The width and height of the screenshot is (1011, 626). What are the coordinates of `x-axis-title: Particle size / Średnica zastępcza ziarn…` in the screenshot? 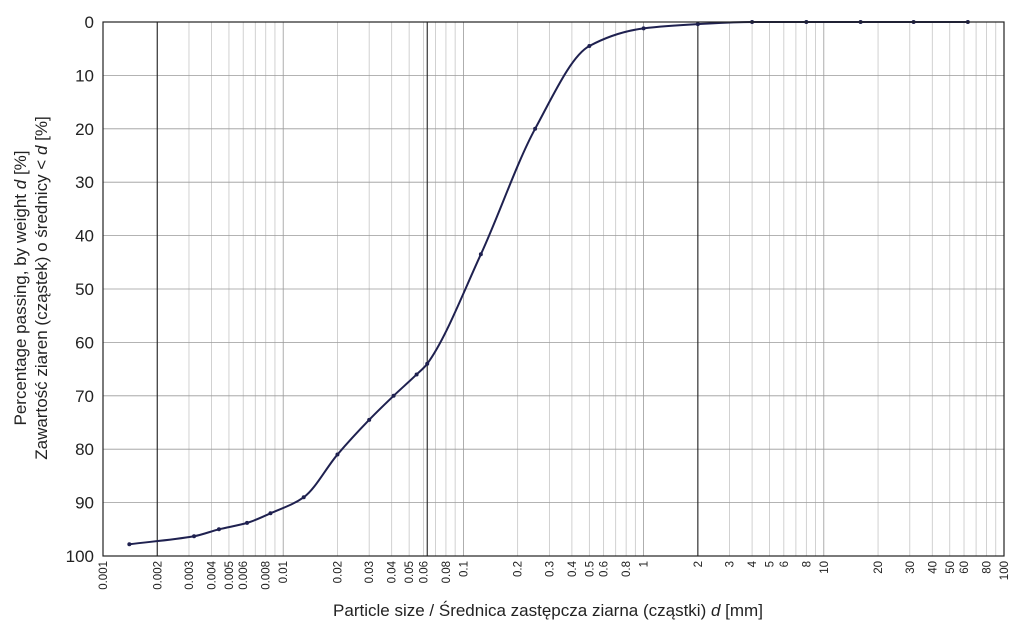 It's located at (548, 610).